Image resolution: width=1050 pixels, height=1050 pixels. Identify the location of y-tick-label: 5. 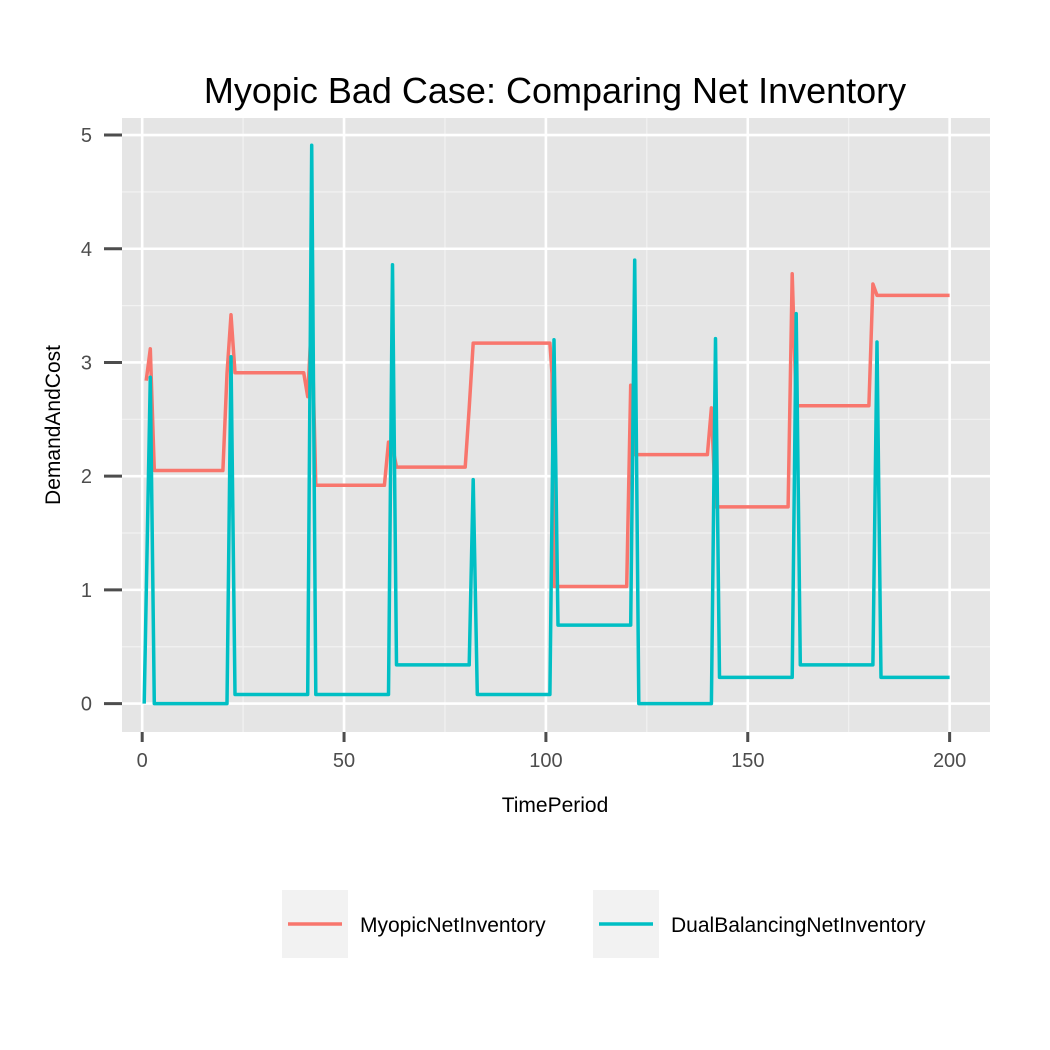
(86, 136).